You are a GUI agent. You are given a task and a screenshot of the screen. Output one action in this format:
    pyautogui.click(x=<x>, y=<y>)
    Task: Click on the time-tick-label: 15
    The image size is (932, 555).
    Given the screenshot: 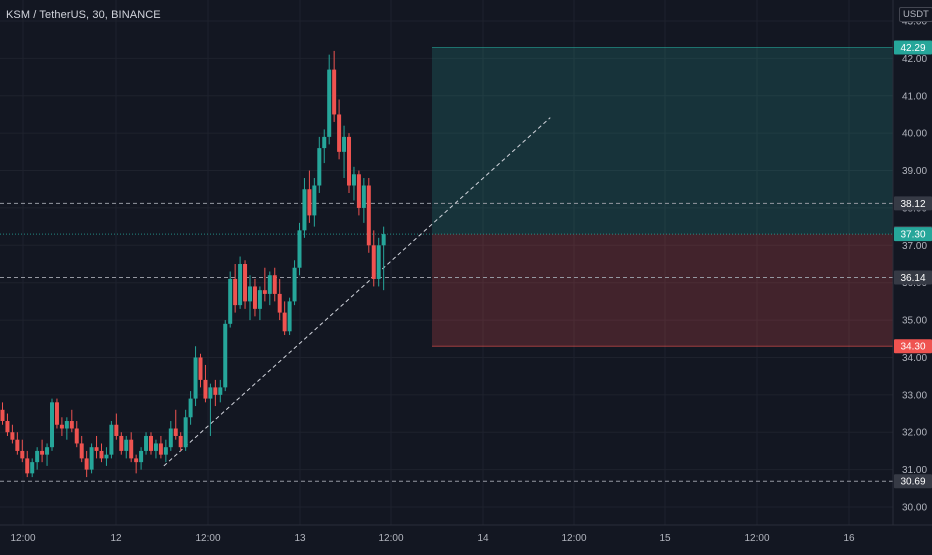 What is the action you would take?
    pyautogui.click(x=665, y=538)
    